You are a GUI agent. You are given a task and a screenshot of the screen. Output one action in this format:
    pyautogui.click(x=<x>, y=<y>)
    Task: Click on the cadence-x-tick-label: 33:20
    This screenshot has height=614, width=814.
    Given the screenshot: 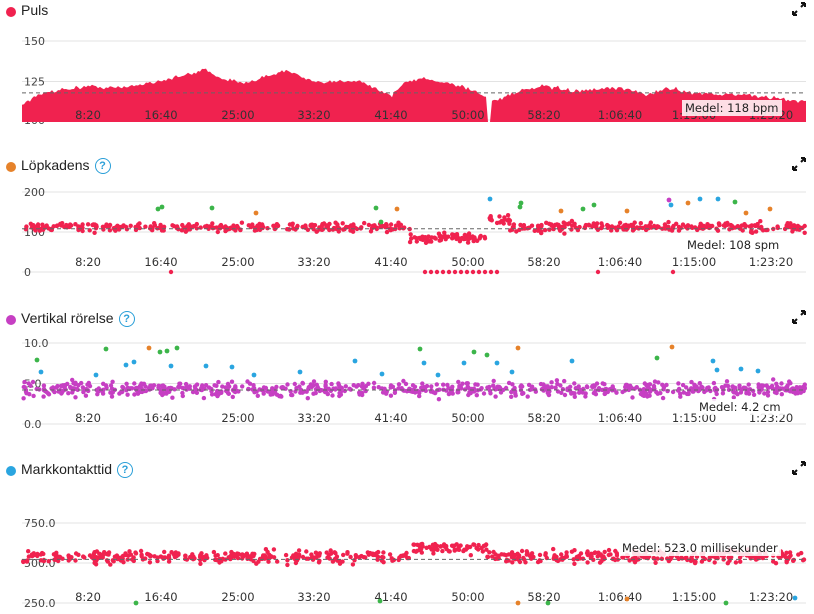 What is the action you would take?
    pyautogui.click(x=313, y=262)
    